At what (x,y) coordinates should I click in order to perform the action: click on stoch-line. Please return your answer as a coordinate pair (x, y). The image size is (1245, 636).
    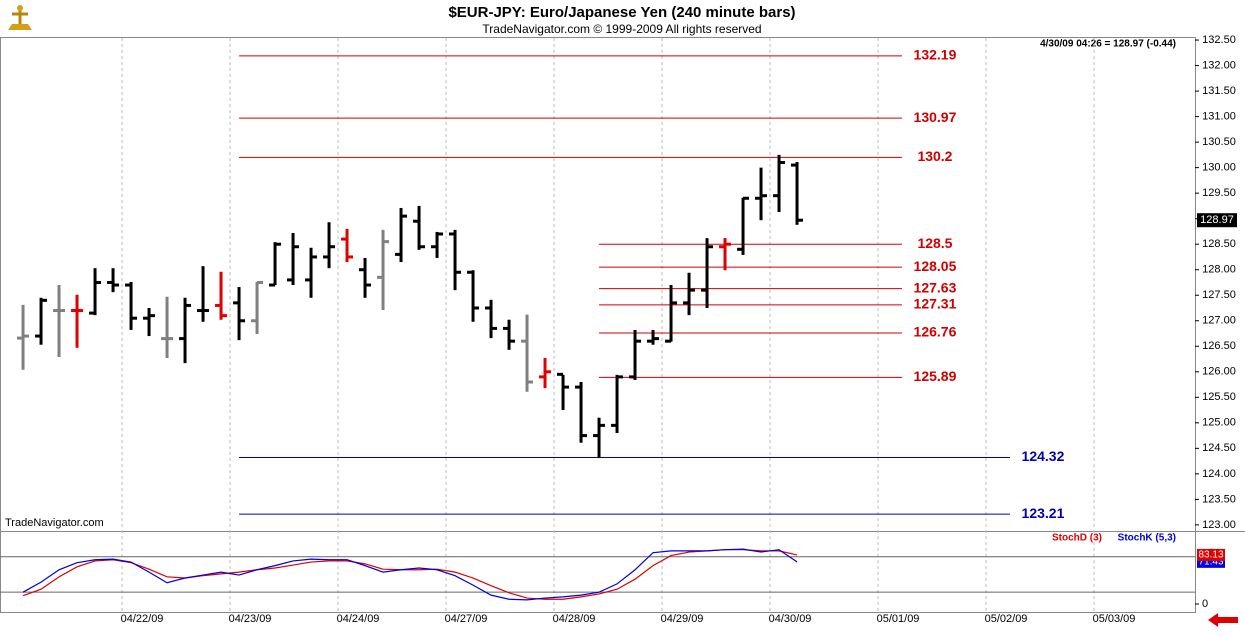
    Looking at the image, I should click on (410, 574).